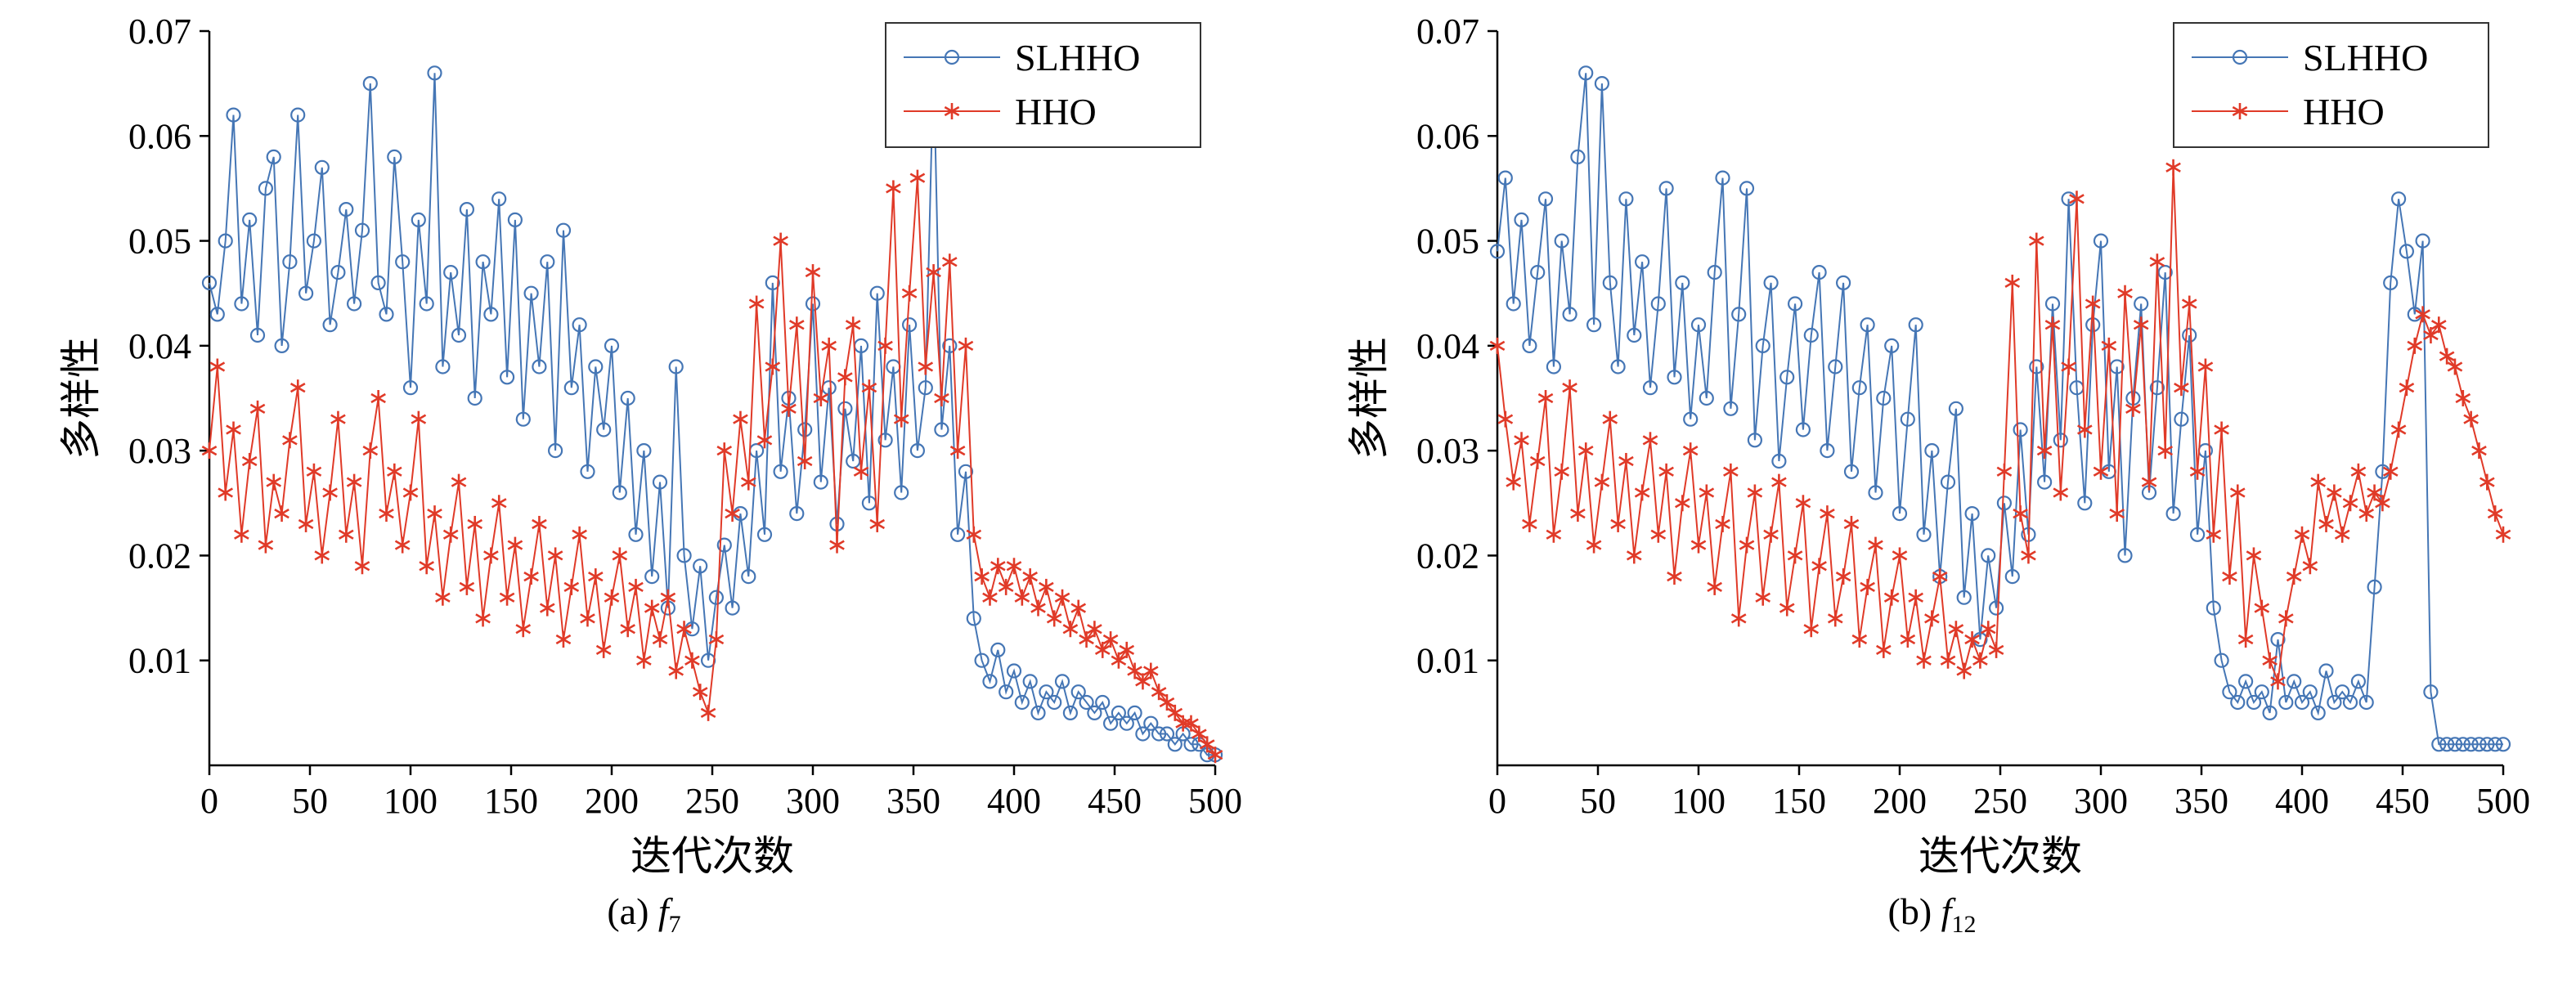 The width and height of the screenshot is (2576, 1000). Describe the element at coordinates (612, 801) in the screenshot. I see `x-tick-label: 200` at that location.